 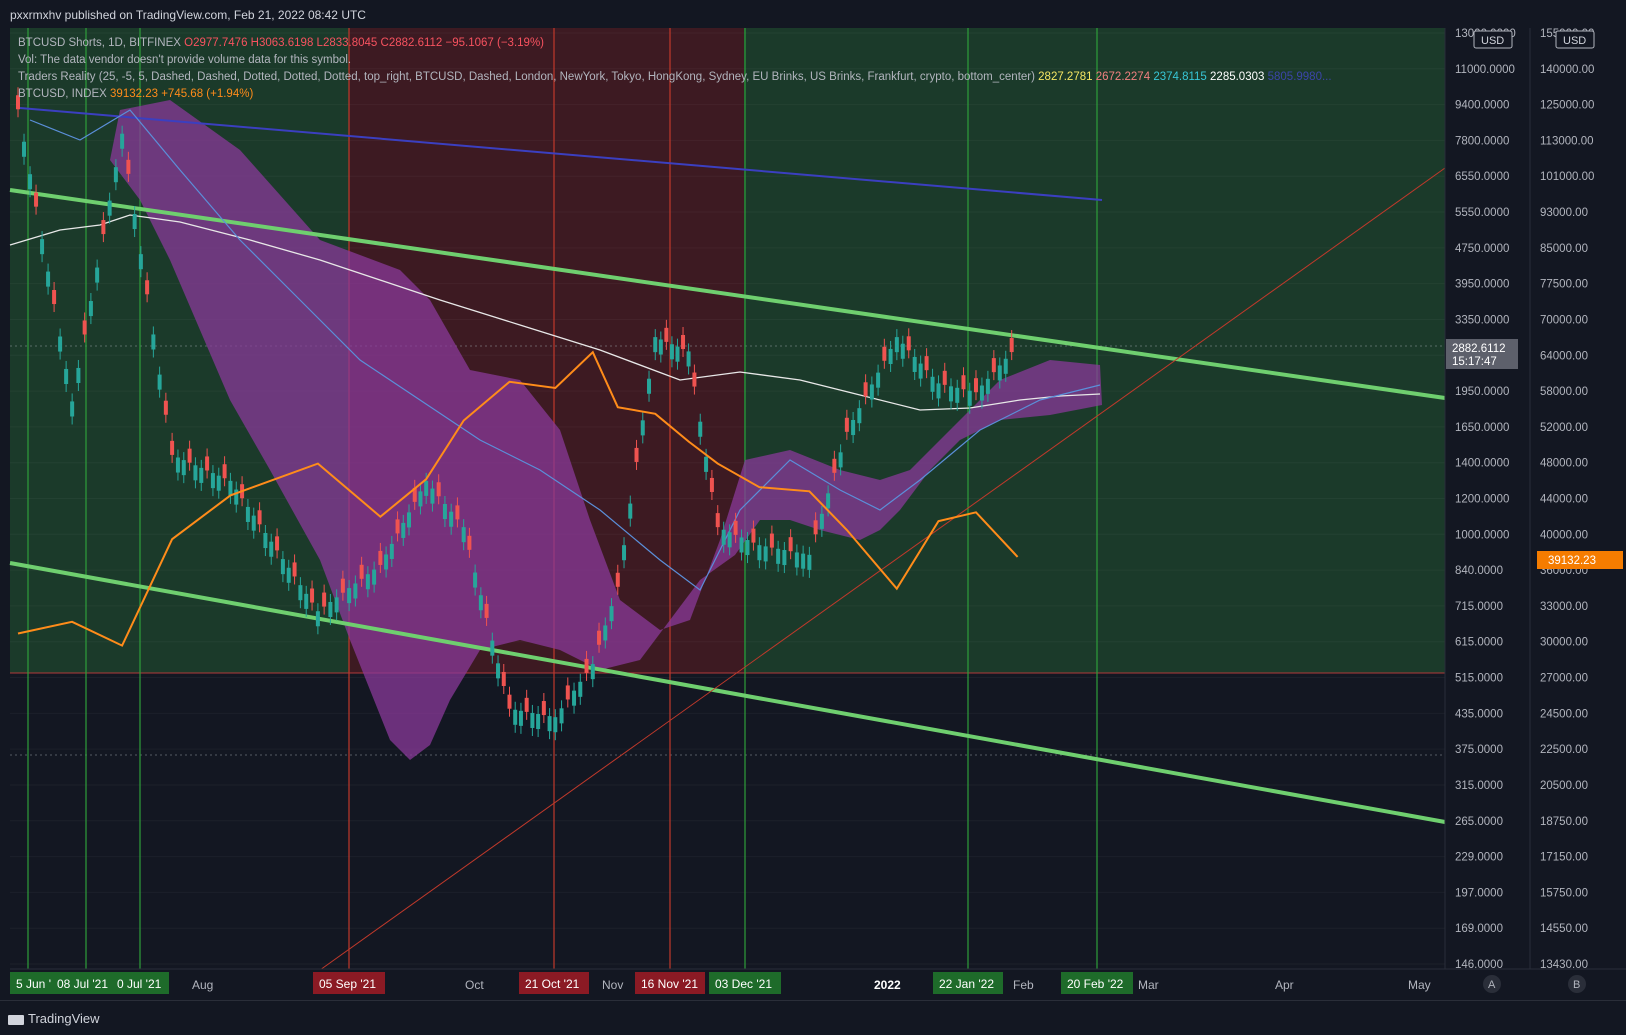 What do you see at coordinates (1564, 893) in the screenshot?
I see `axis-b-tick: 15750.00` at bounding box center [1564, 893].